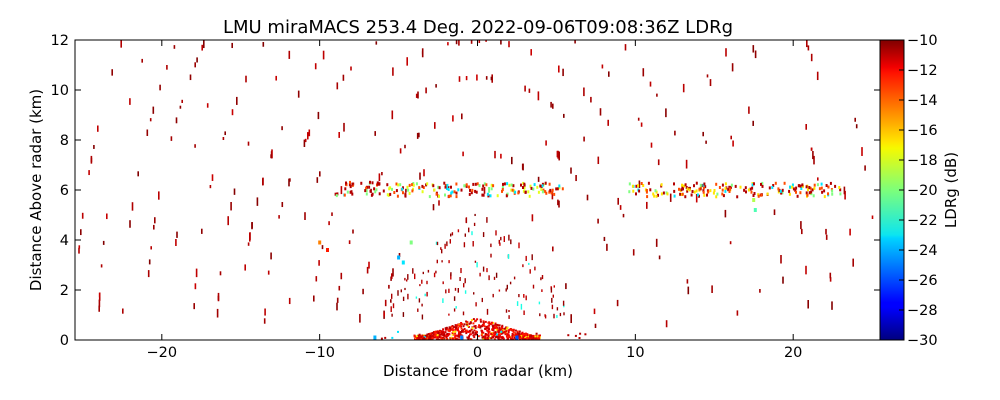  I want to click on colorbar-tick-label: −18, so click(922, 161).